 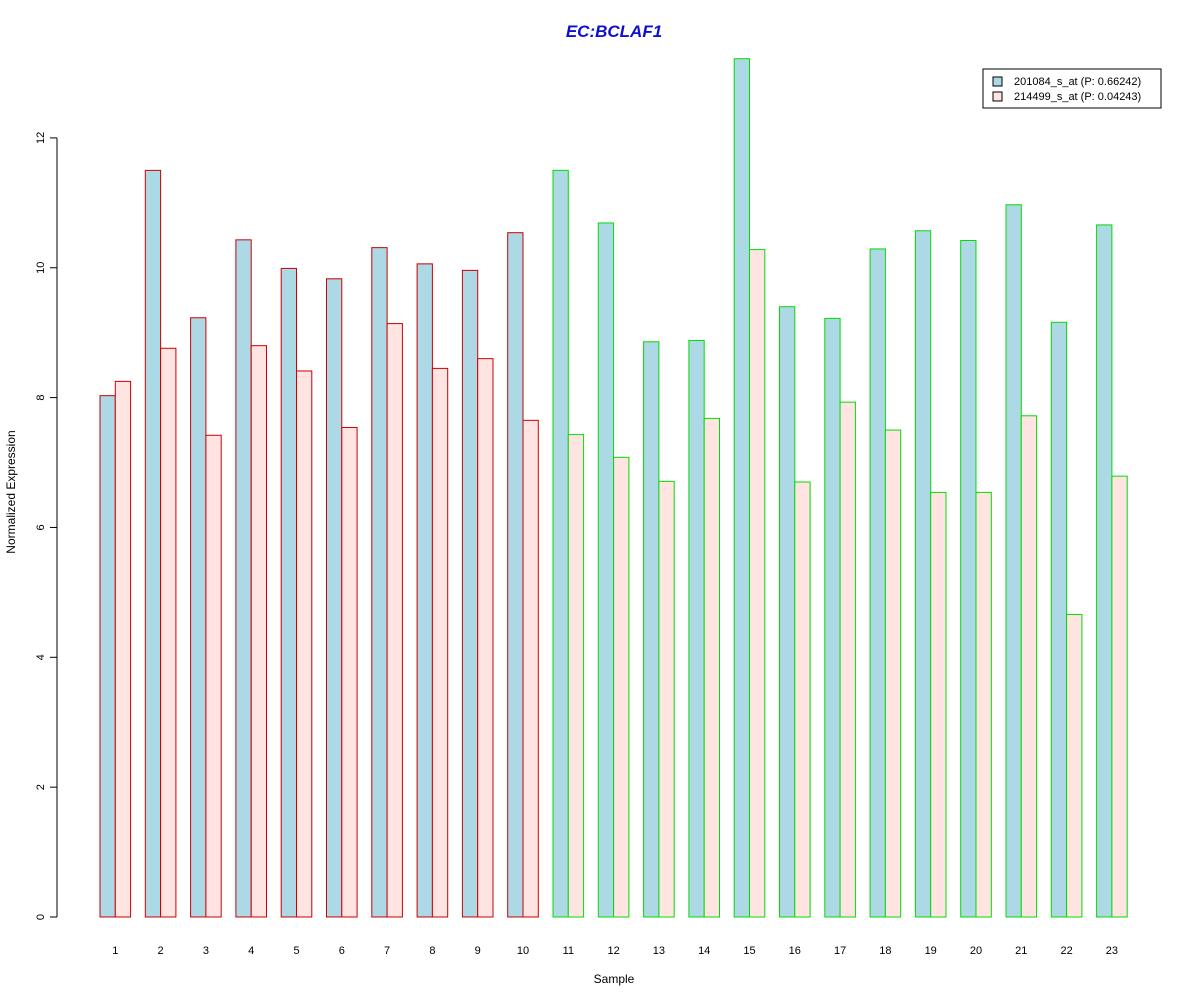 I want to click on x-tick-label: 15, so click(x=749, y=951).